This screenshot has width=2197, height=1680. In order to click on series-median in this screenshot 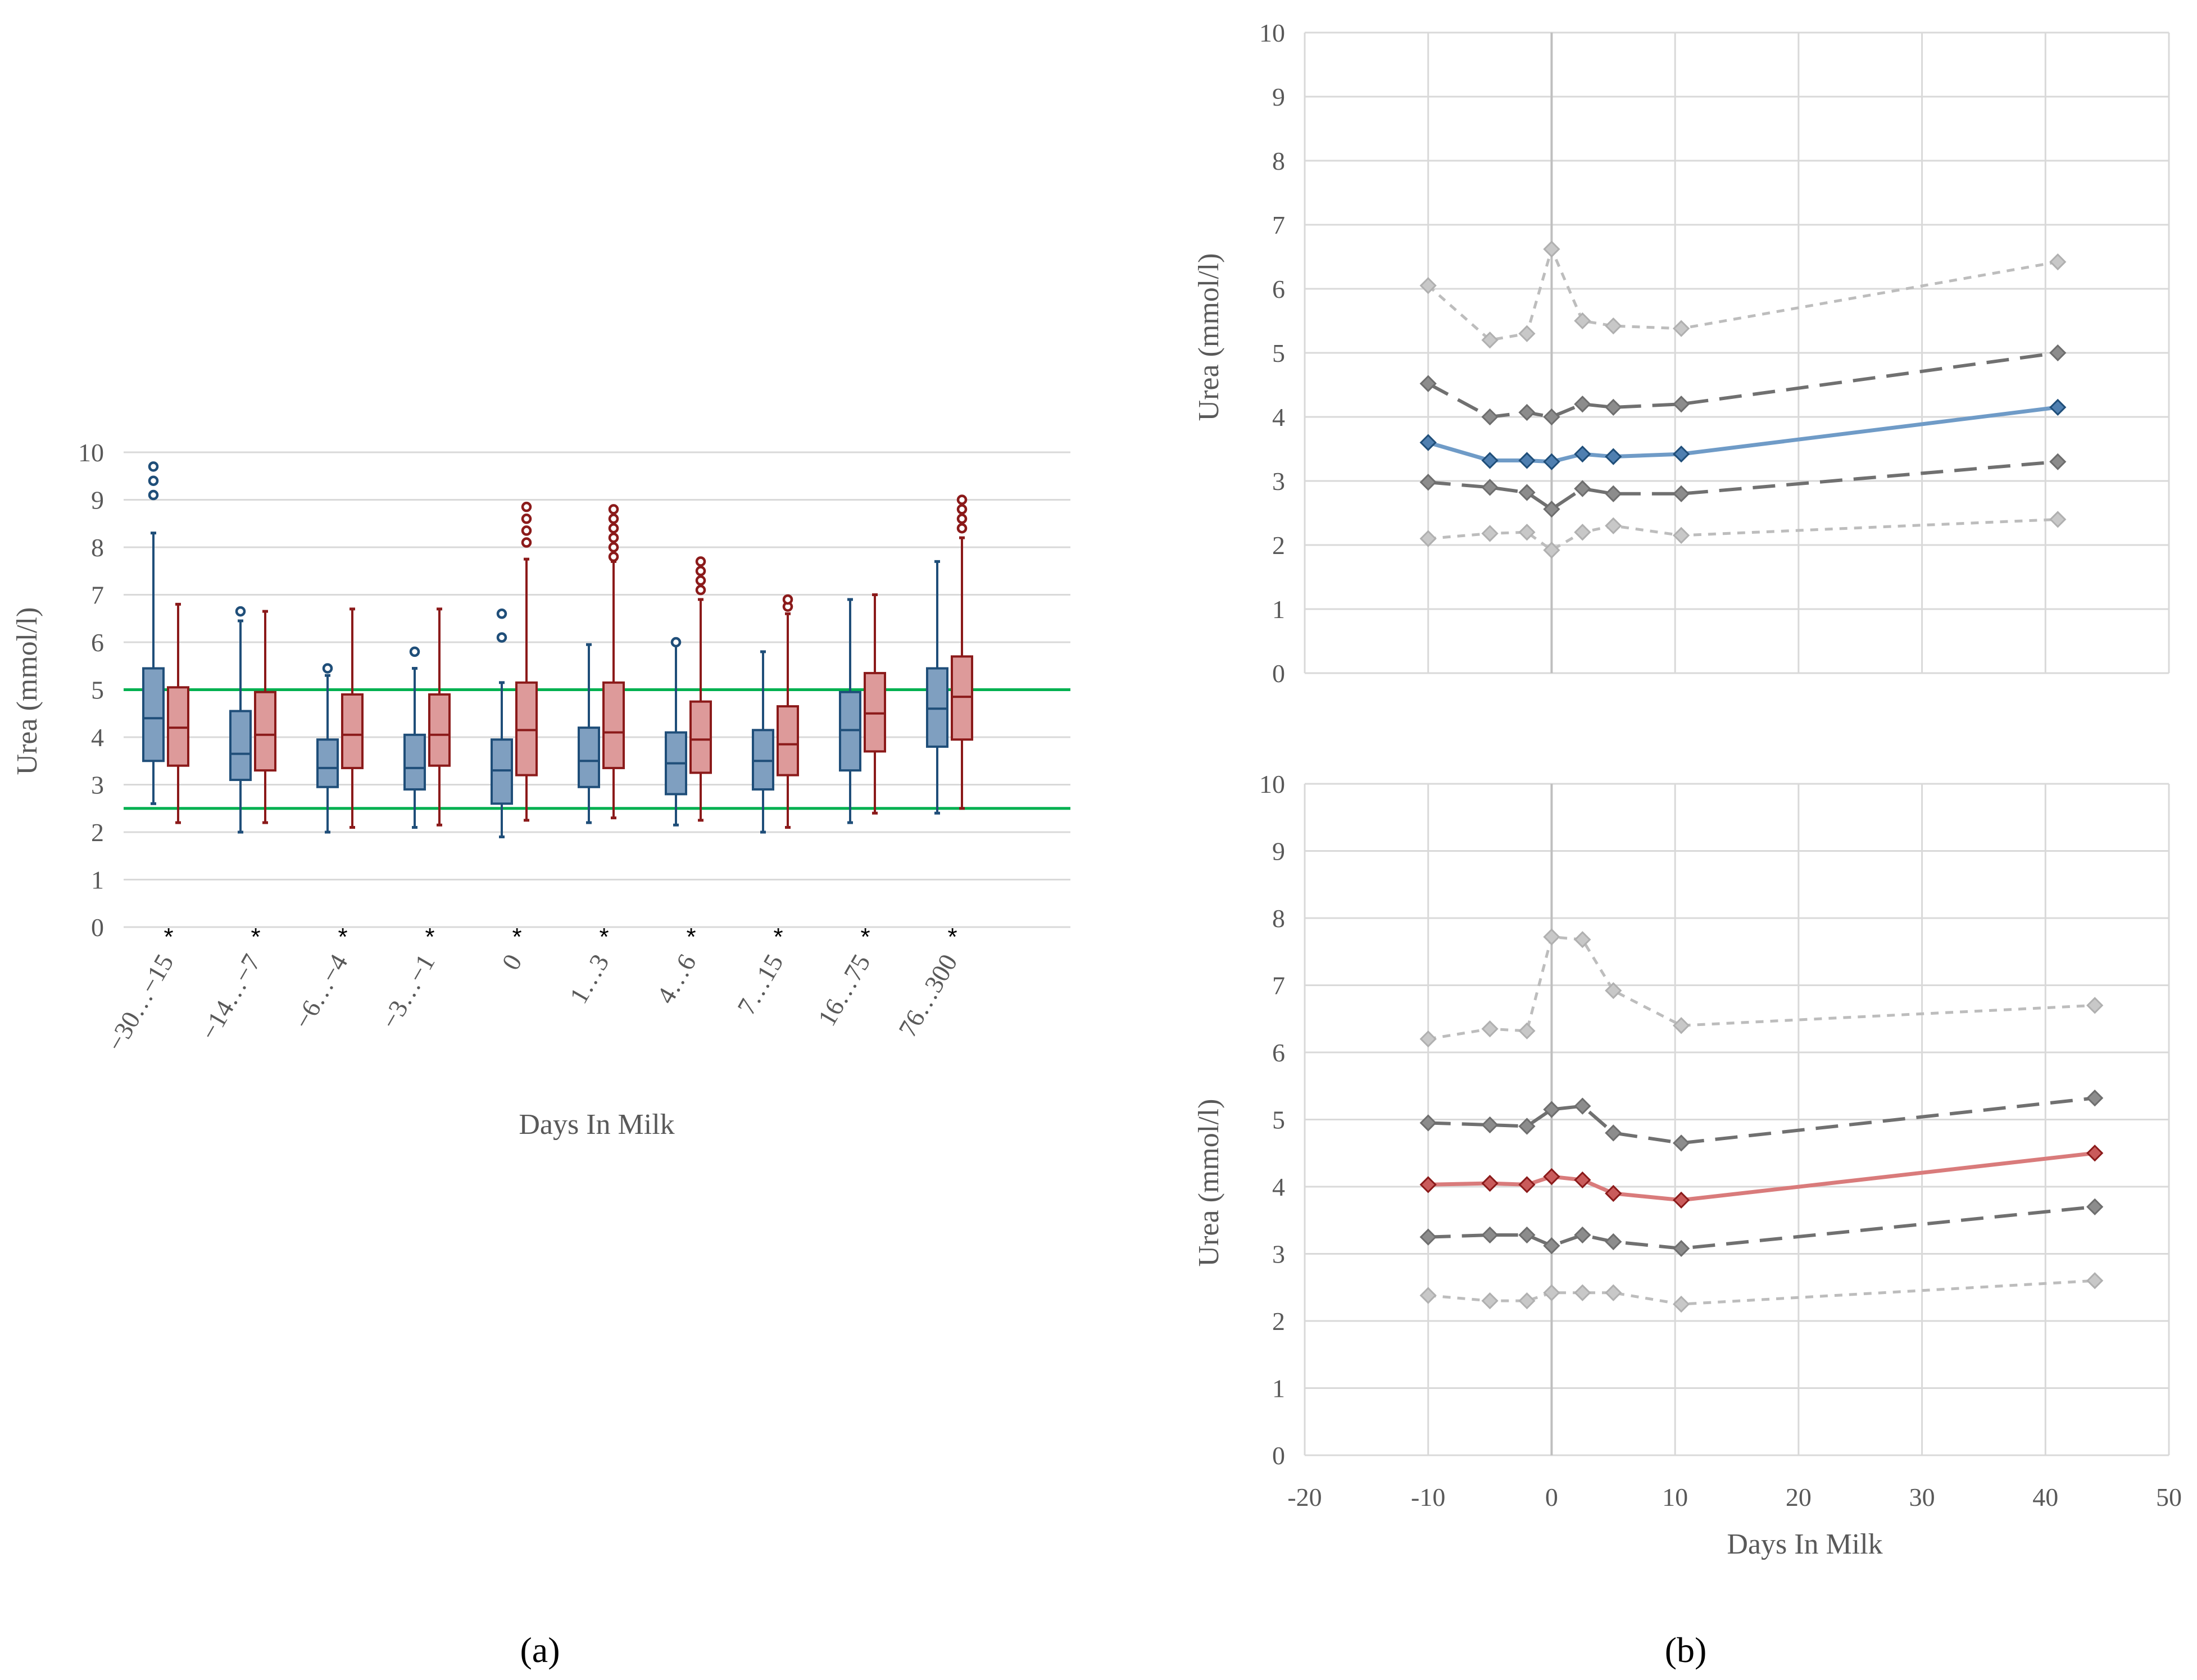, I will do `click(1743, 434)`.